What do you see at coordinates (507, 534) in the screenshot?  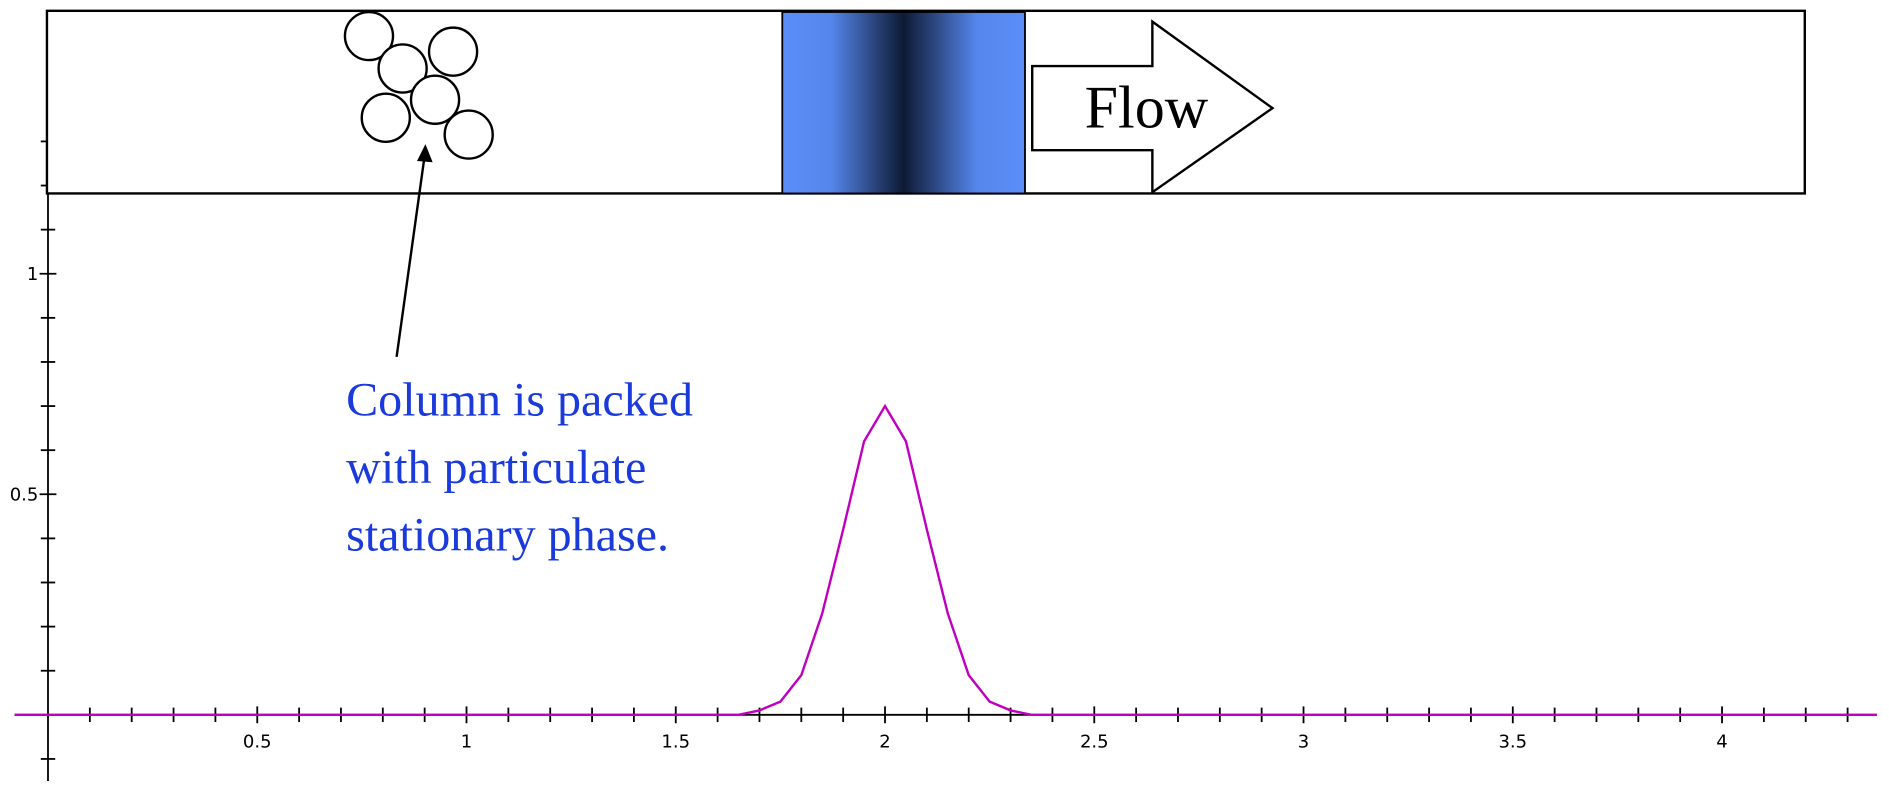 I see `annotation-line: stationary phase.` at bounding box center [507, 534].